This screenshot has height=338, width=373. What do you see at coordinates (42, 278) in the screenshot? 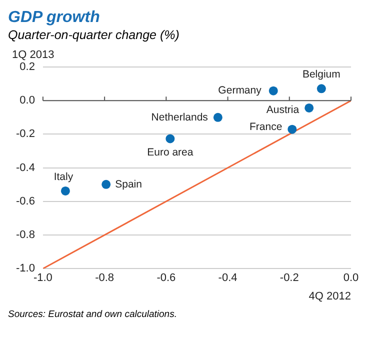
I see `x-tick-label: -1.0` at bounding box center [42, 278].